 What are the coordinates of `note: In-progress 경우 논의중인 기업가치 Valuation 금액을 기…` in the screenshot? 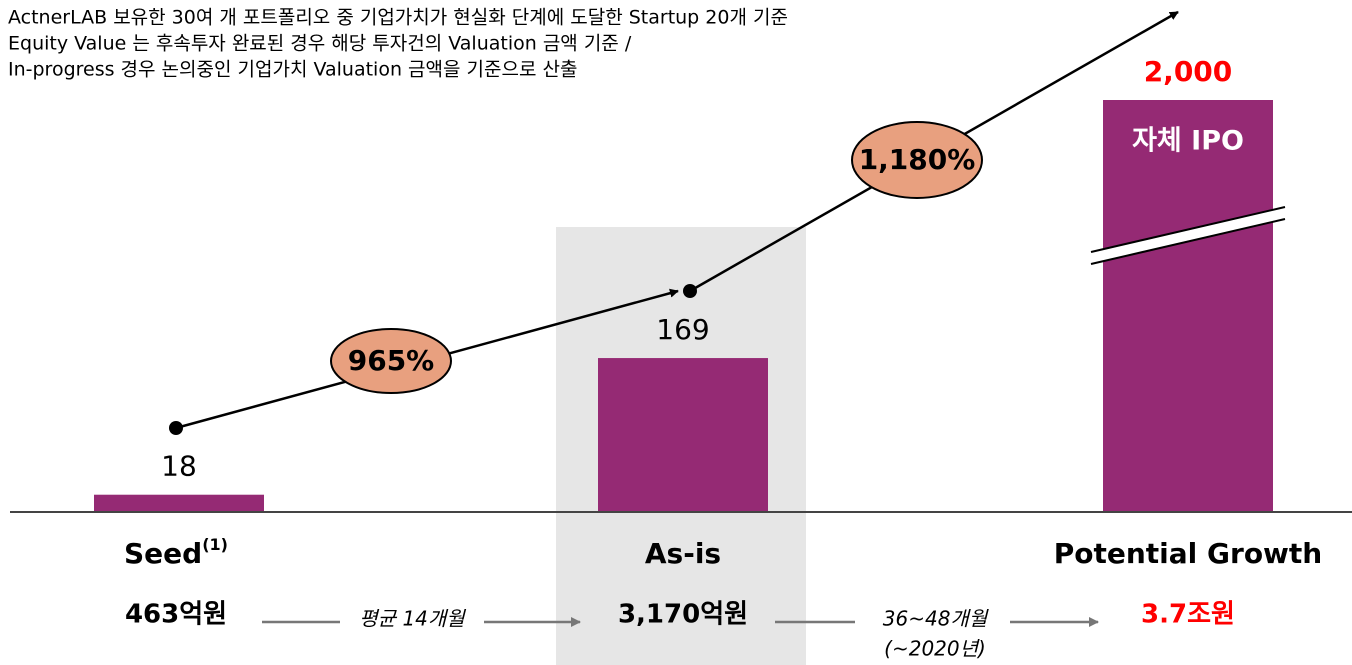 It's located at (292, 70).